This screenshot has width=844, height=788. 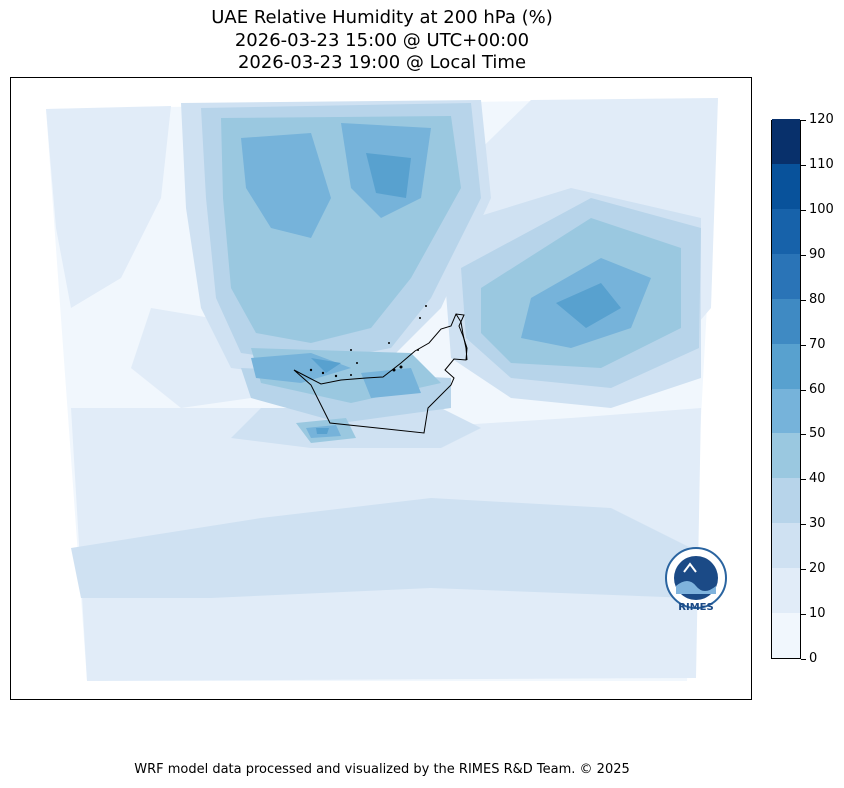 I want to click on colorbar-tick-label: 70, so click(x=817, y=344).